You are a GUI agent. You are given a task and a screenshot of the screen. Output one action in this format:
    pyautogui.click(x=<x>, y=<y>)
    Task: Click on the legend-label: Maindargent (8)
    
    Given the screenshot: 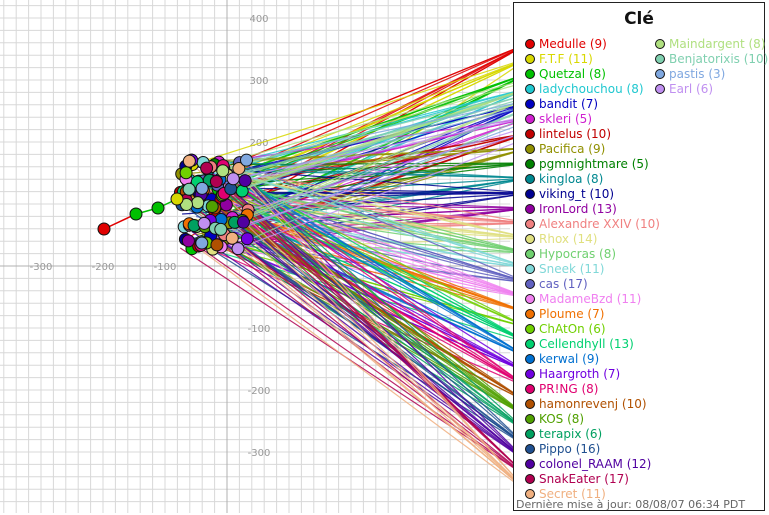 What is the action you would take?
    pyautogui.click(x=717, y=44)
    